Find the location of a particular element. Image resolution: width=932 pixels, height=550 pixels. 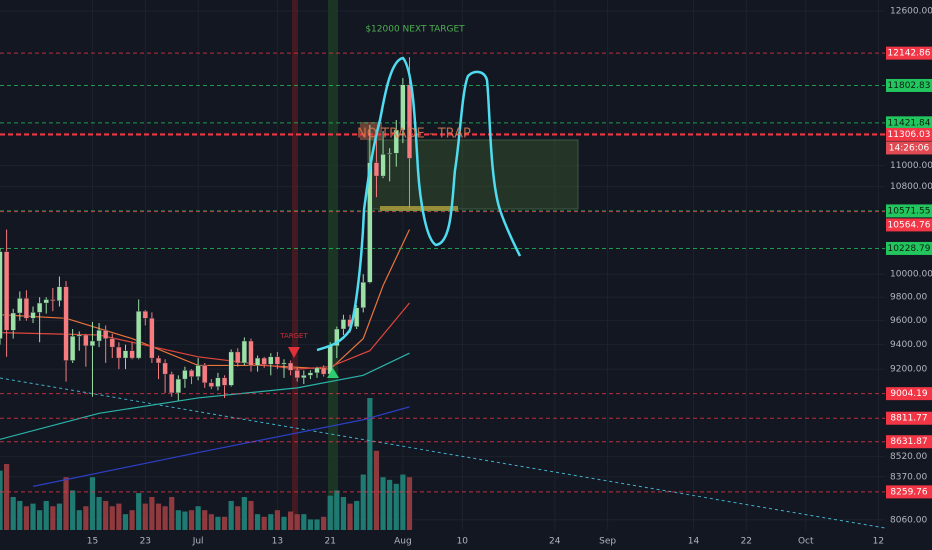

green-vertical-band is located at coordinates (333, 265).